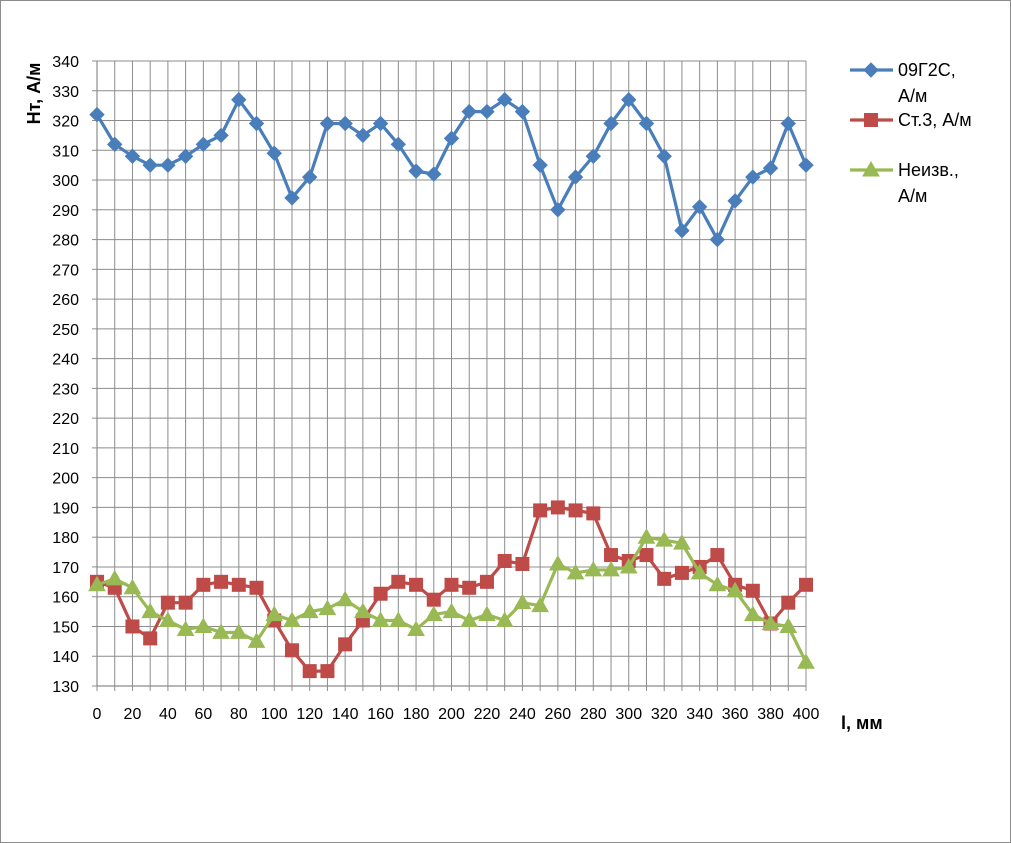 Image resolution: width=1011 pixels, height=843 pixels. Describe the element at coordinates (806, 714) in the screenshot. I see `x-tick-label: 400` at that location.